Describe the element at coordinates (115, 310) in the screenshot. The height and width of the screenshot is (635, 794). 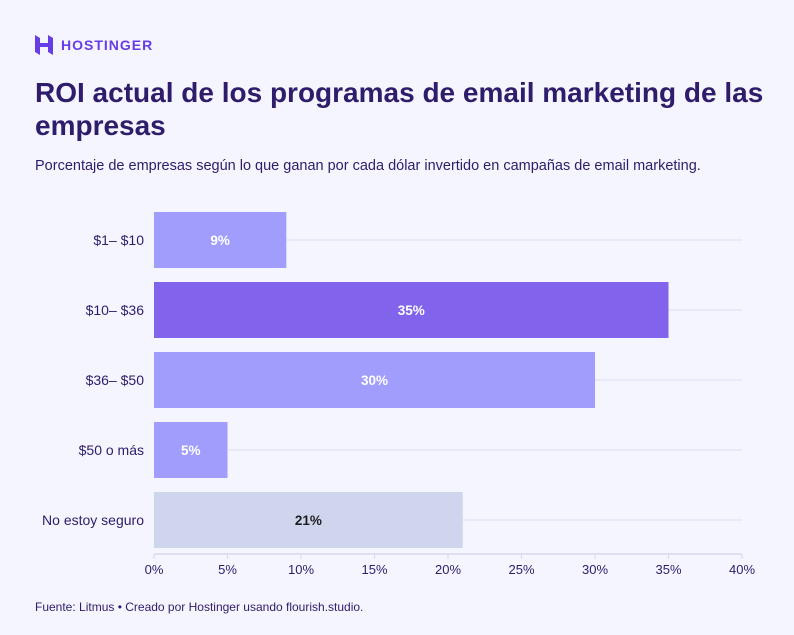
I see `category-label: $10– $36` at that location.